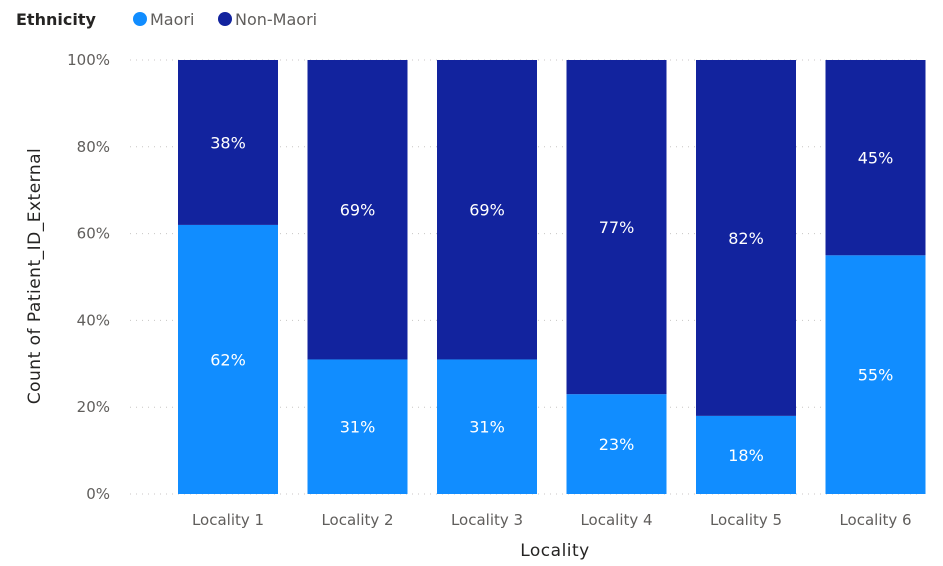  Describe the element at coordinates (93, 234) in the screenshot. I see `y-tick-label: 60%` at that location.